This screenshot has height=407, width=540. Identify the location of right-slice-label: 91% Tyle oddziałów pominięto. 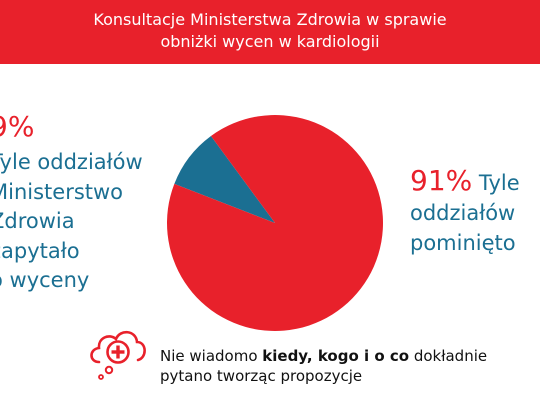
(475, 212).